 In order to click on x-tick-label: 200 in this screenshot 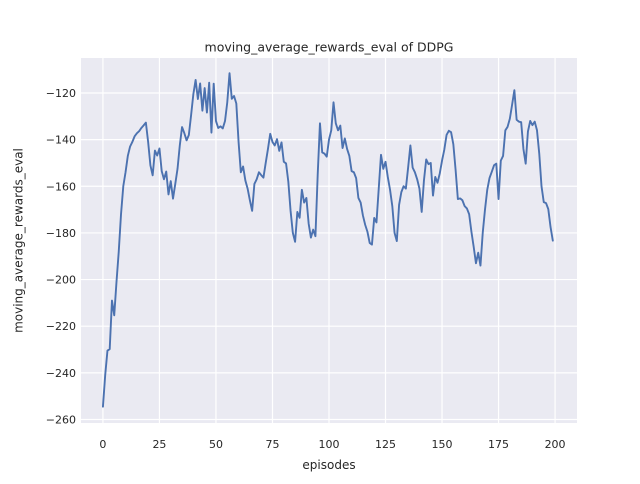, I will do `click(555, 444)`.